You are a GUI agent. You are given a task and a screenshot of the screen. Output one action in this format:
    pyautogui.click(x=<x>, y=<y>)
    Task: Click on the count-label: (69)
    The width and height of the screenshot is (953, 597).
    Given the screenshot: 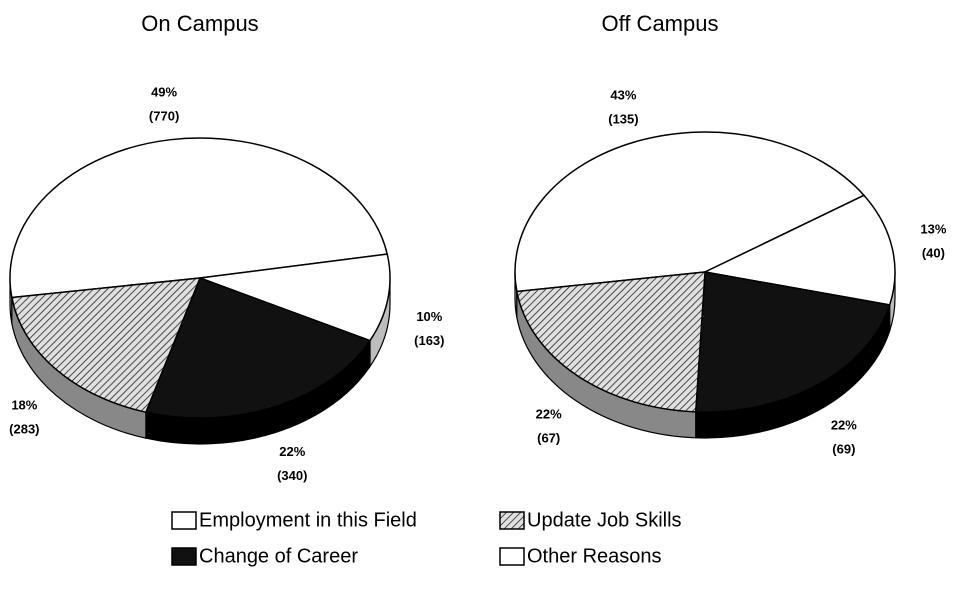 What is the action you would take?
    pyautogui.click(x=843, y=449)
    